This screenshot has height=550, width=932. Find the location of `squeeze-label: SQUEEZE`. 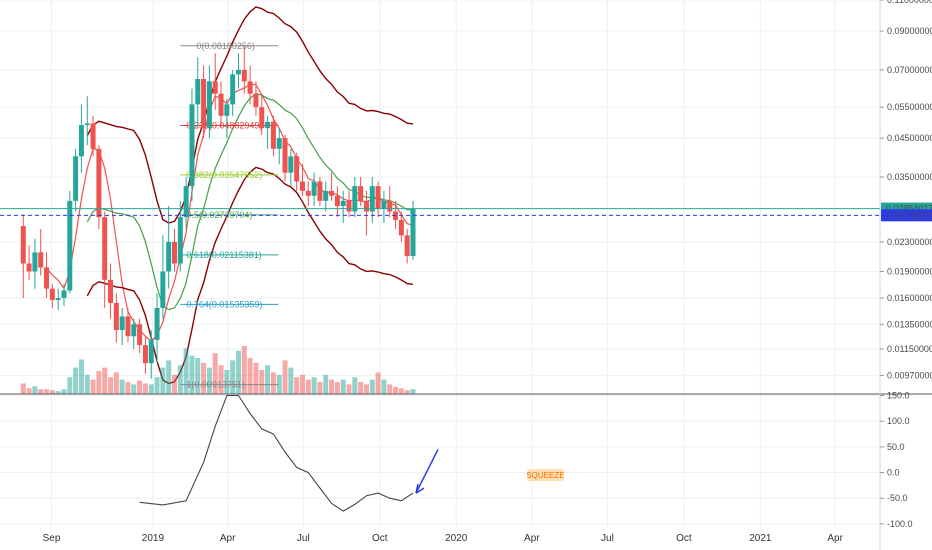

squeeze-label: SQUEEZE is located at coordinates (545, 475).